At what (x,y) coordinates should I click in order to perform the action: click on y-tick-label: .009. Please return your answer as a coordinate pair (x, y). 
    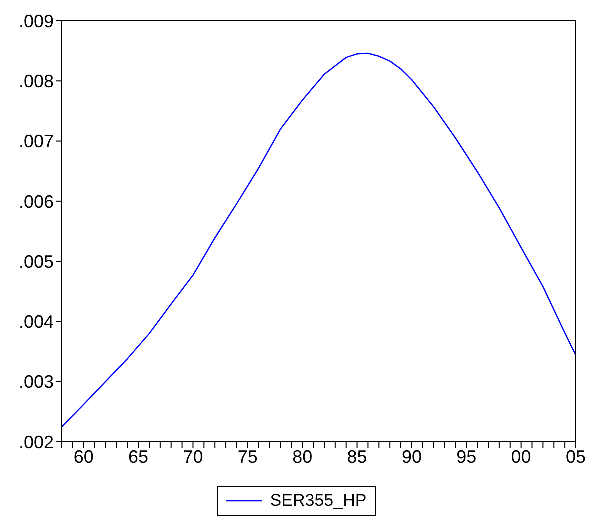
    Looking at the image, I should click on (36, 21).